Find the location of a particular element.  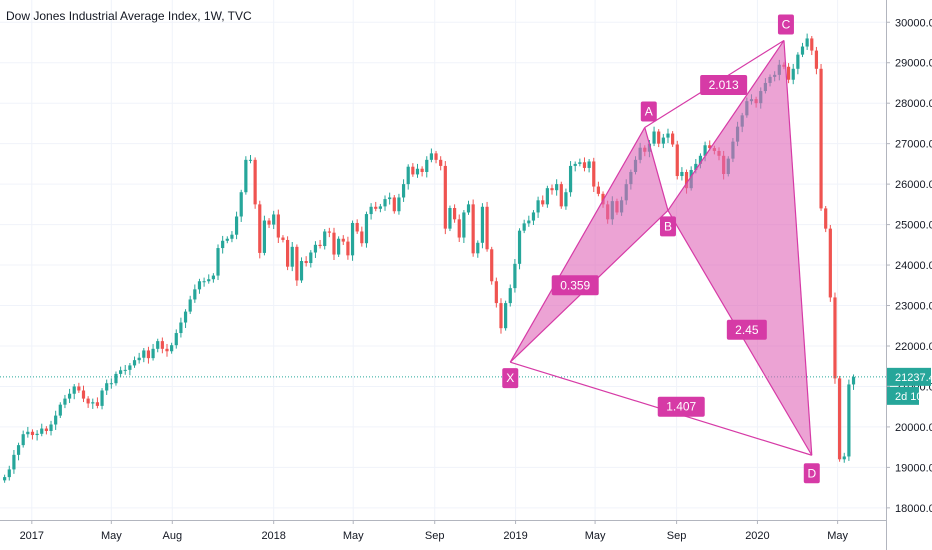

point-c-box is located at coordinates (785, 24).